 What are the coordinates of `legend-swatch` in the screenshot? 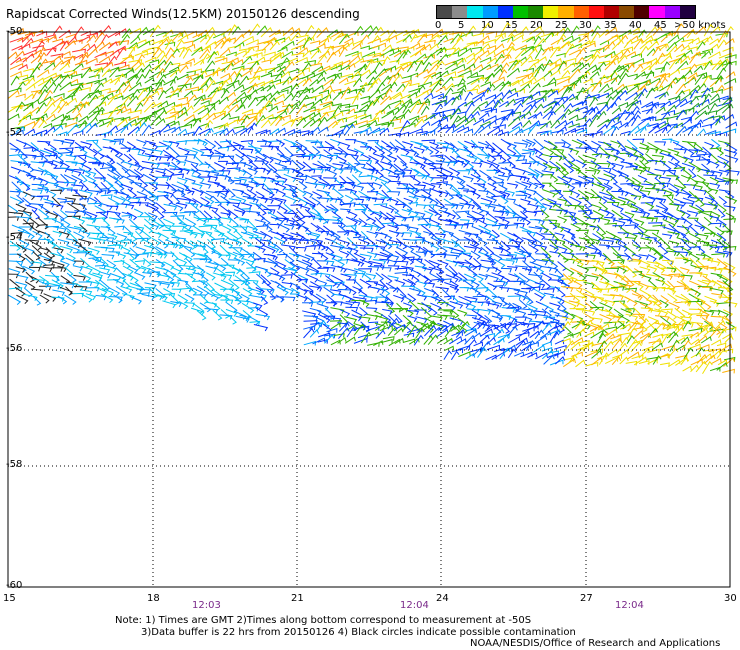 It's located at (566, 12).